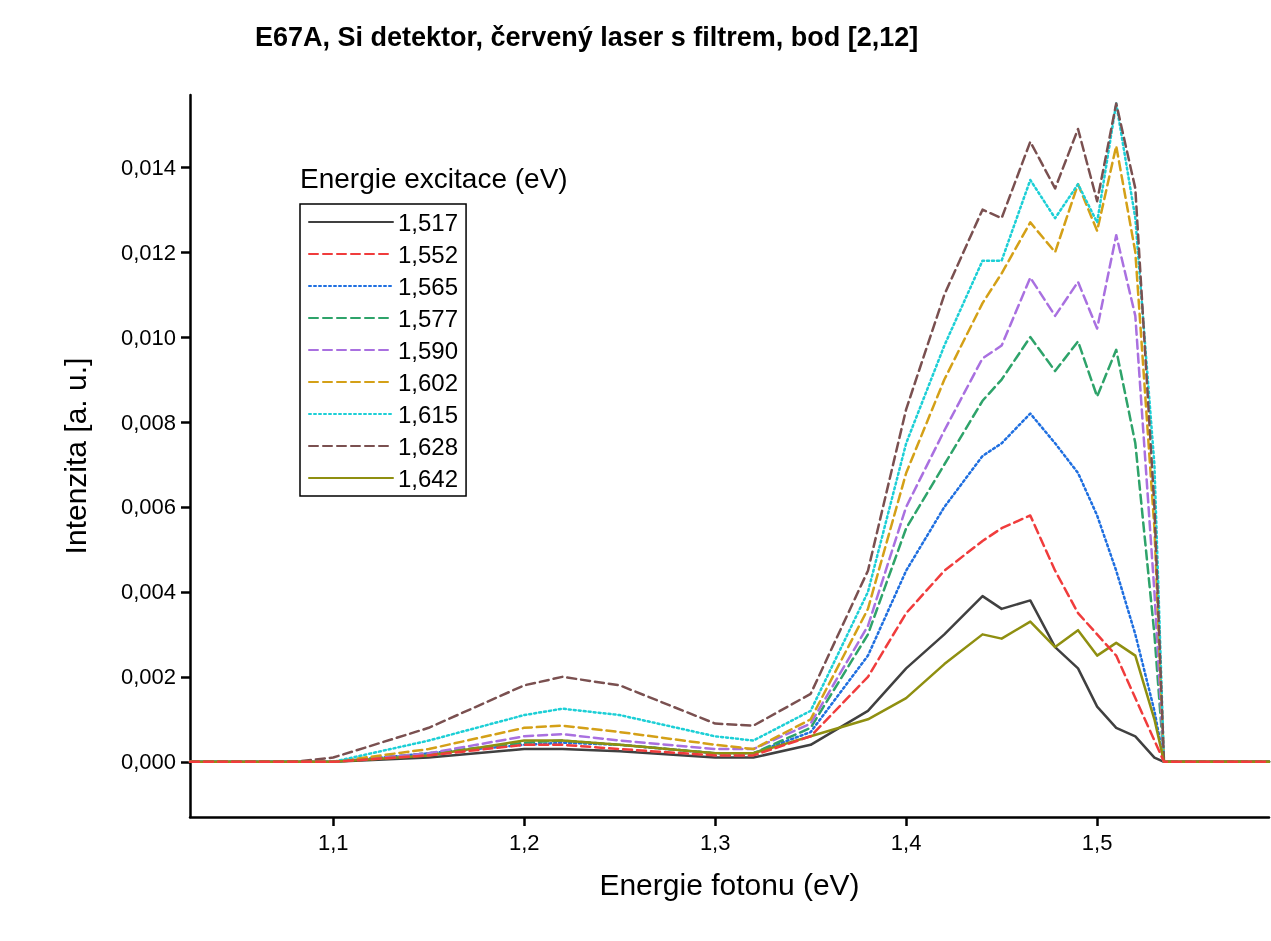 This screenshot has width=1271, height=941. I want to click on legend-label: 1,565, so click(428, 286).